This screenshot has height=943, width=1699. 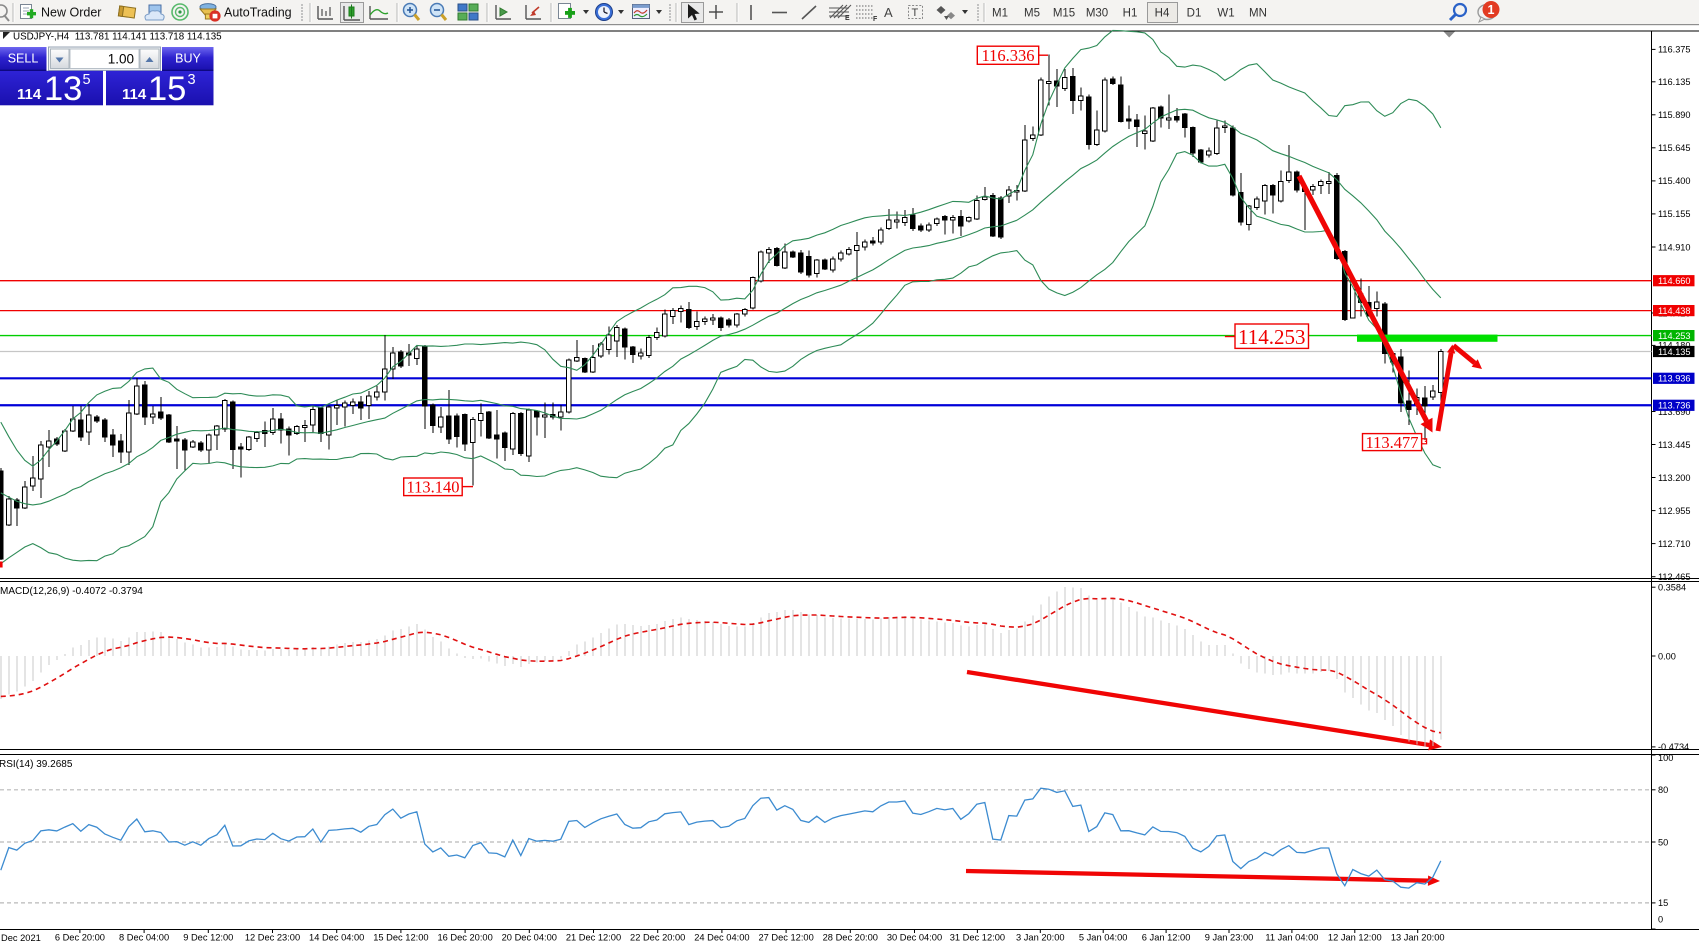 I want to click on svg-text: 0.00, so click(x=1667, y=656).